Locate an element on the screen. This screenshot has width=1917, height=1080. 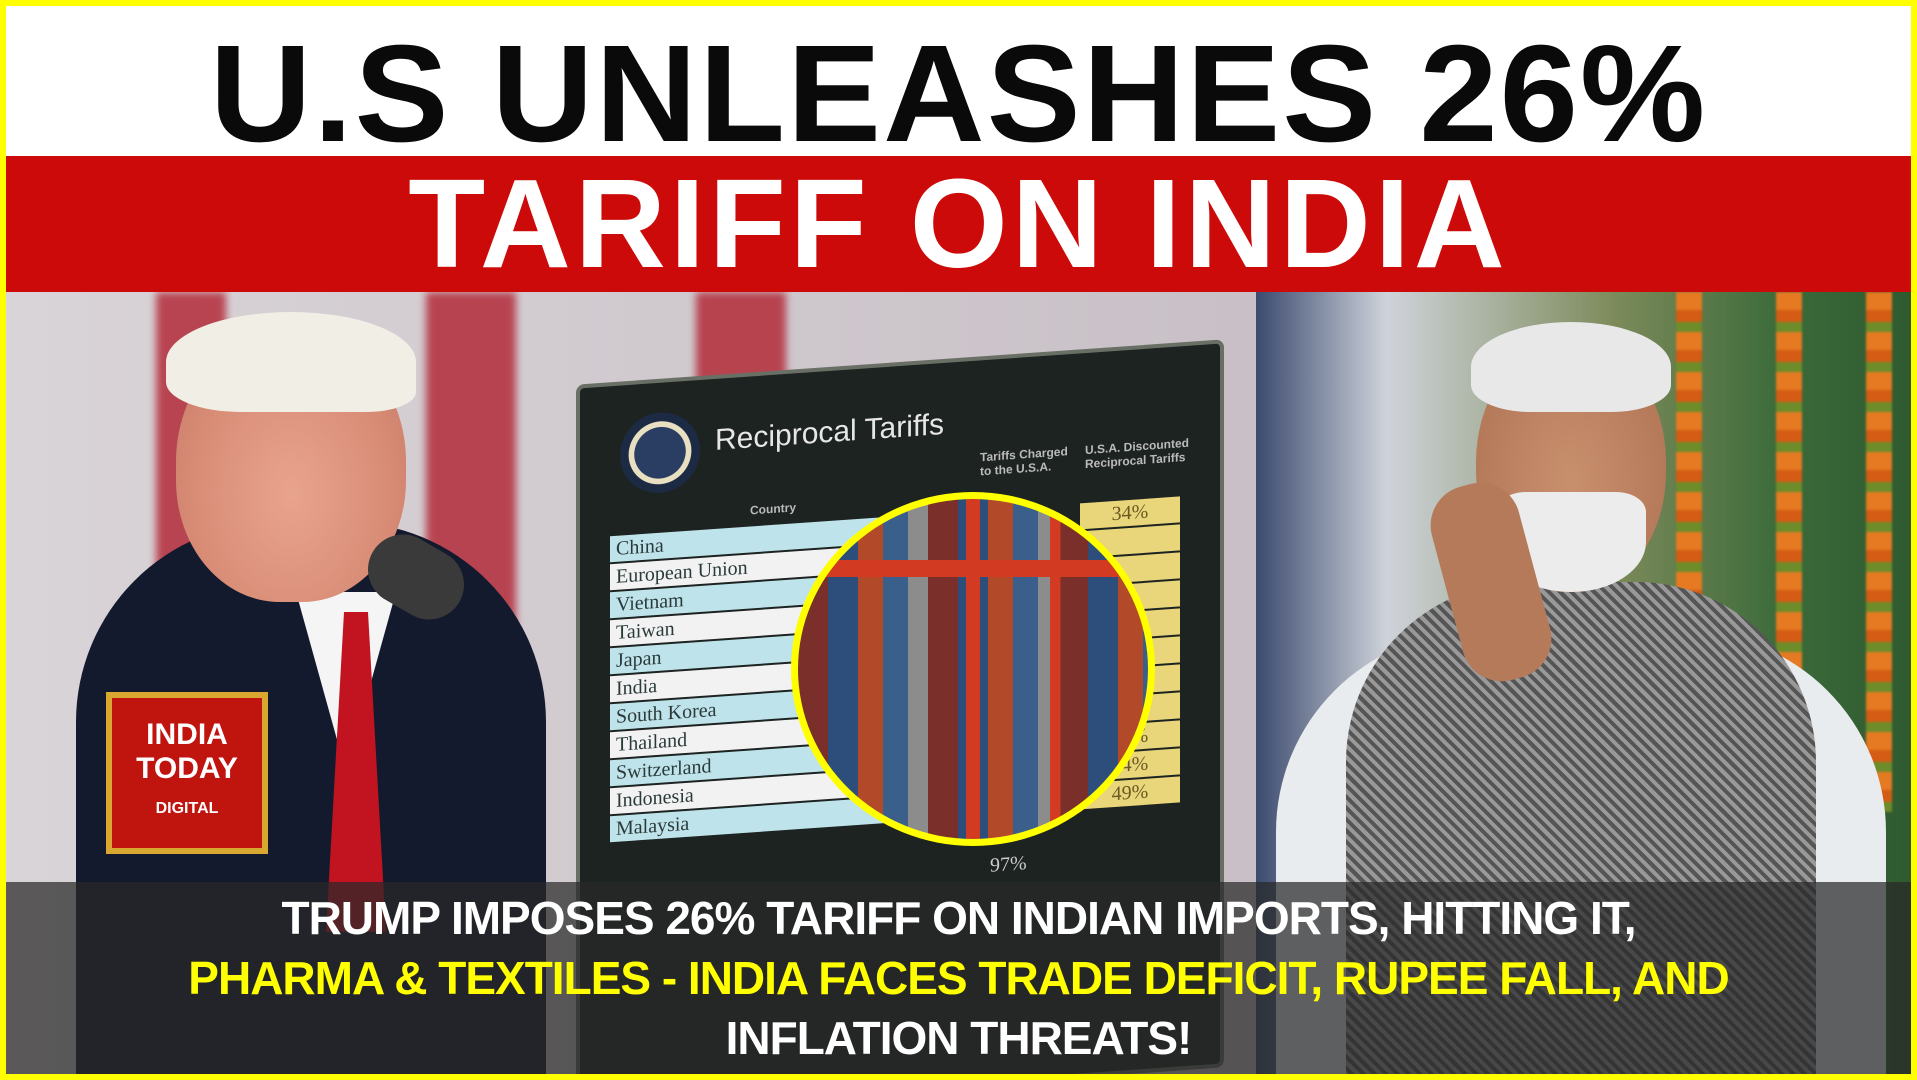
presidential-seal-icon is located at coordinates (660, 452).